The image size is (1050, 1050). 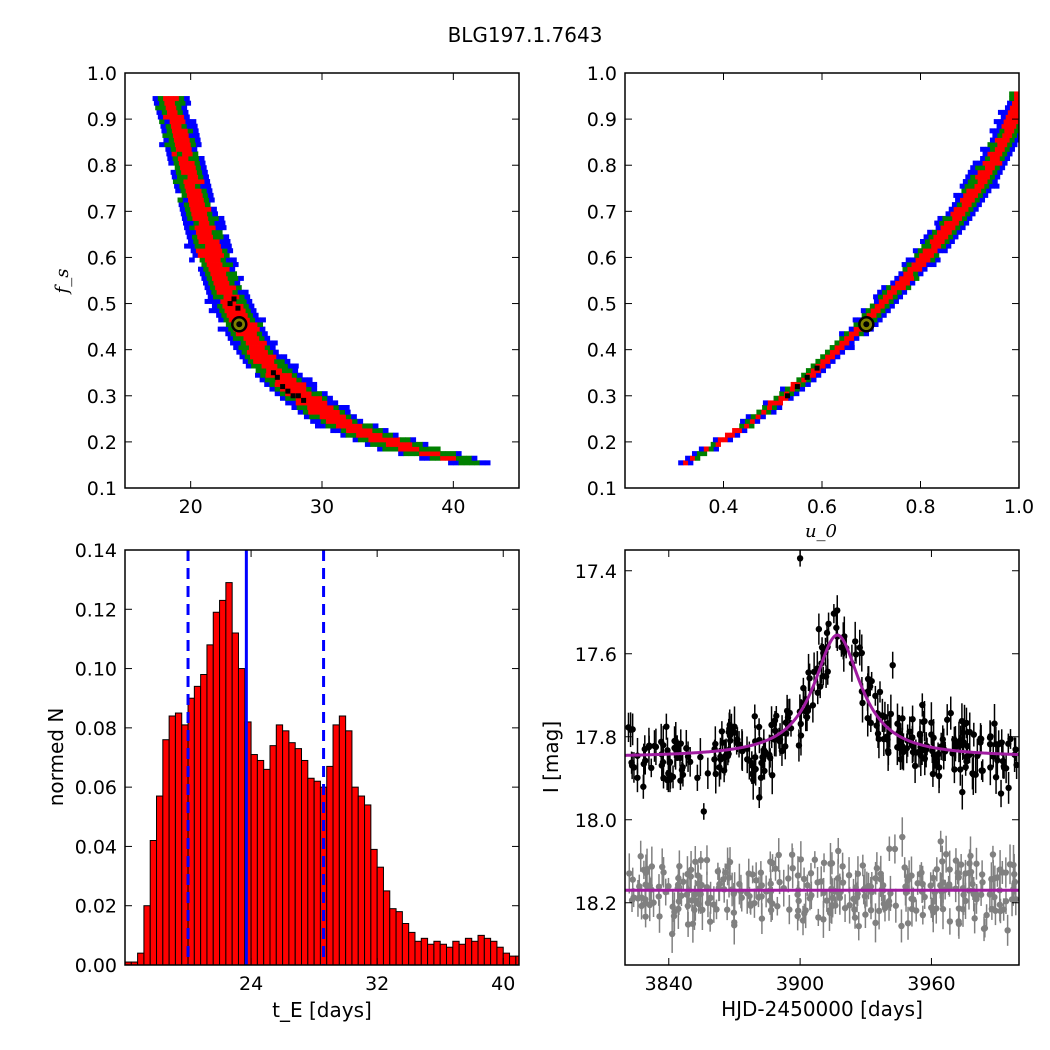 I want to click on te-histogram-xtick-label-0: 24, so click(x=251, y=984).